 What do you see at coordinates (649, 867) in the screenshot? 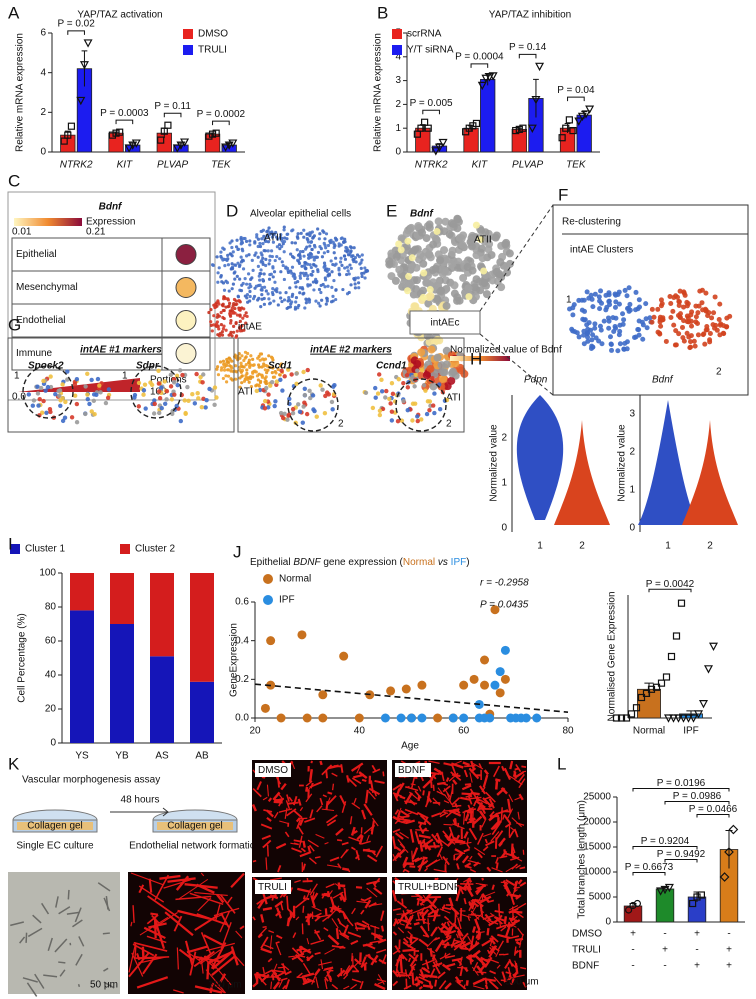
I see `p-value: P = 0.6673` at bounding box center [649, 867].